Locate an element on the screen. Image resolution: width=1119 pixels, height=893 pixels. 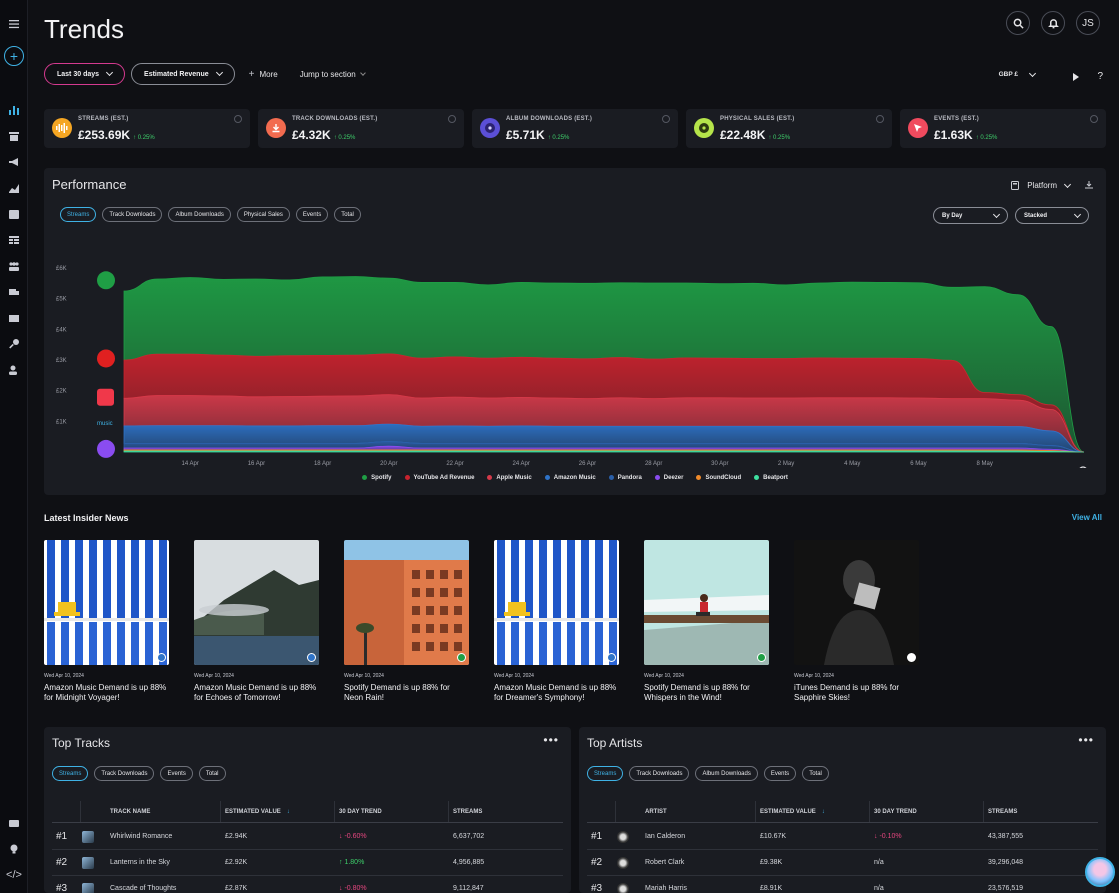
legend-item: Spotify is located at coordinates (377, 478).